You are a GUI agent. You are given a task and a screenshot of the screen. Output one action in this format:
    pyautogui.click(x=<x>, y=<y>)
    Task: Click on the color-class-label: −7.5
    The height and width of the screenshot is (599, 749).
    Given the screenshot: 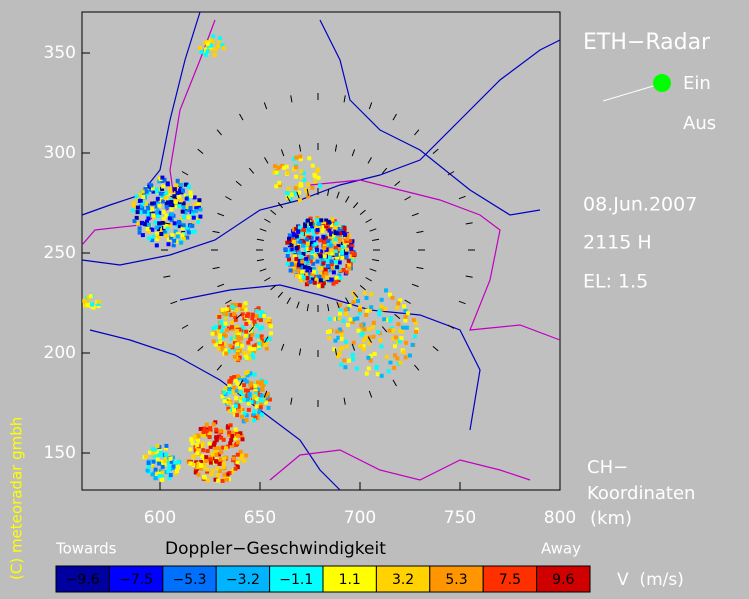 What is the action you would take?
    pyautogui.click(x=136, y=580)
    